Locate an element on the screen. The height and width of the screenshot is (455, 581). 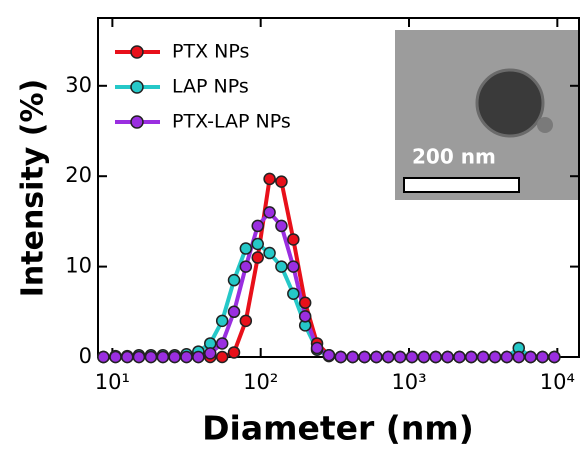
legend-label: PTX NPs is located at coordinates (210, 52).